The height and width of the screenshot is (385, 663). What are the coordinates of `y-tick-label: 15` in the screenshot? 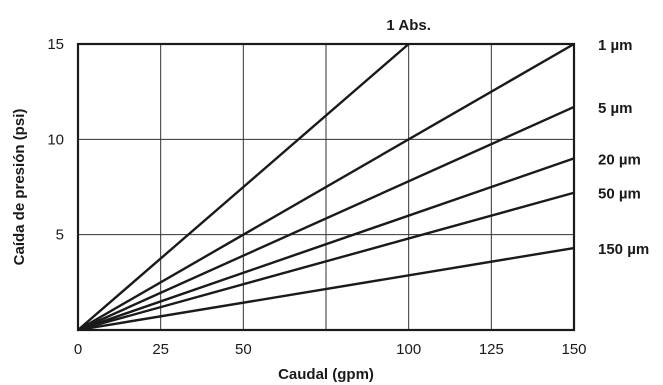 It's located at (55, 44).